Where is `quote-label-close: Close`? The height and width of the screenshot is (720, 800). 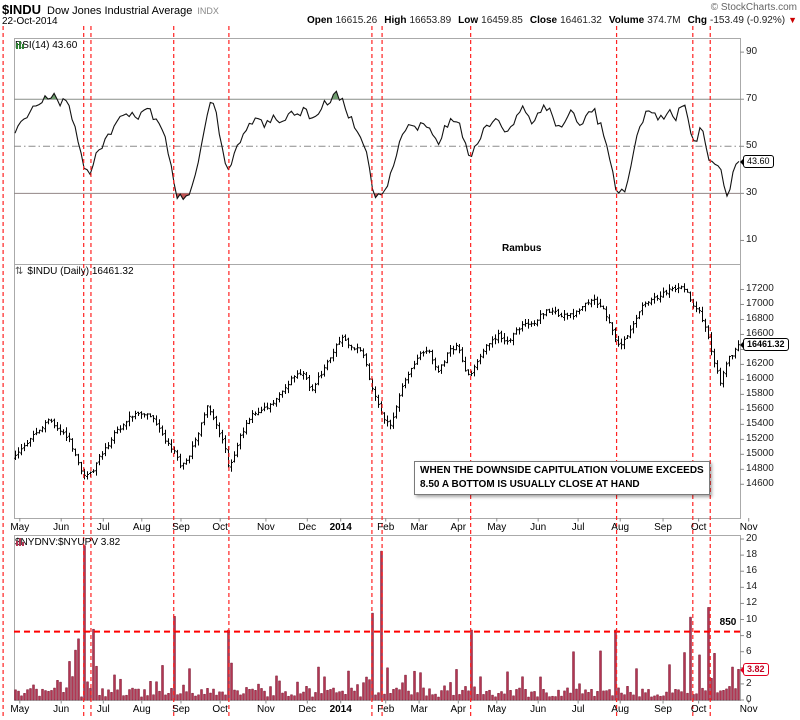 quote-label-close: Close is located at coordinates (543, 20).